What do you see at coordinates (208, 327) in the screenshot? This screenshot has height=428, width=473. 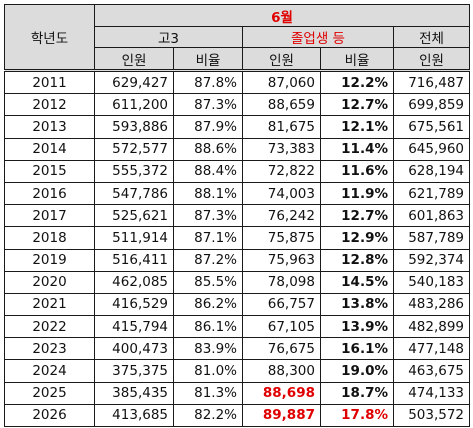 I see `g3-ratio-cell: 86.1%` at bounding box center [208, 327].